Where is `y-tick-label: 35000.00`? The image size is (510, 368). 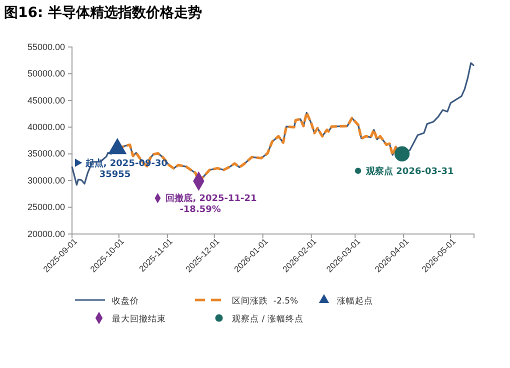 y-tick-label: 35000.00 is located at coordinates (46, 153).